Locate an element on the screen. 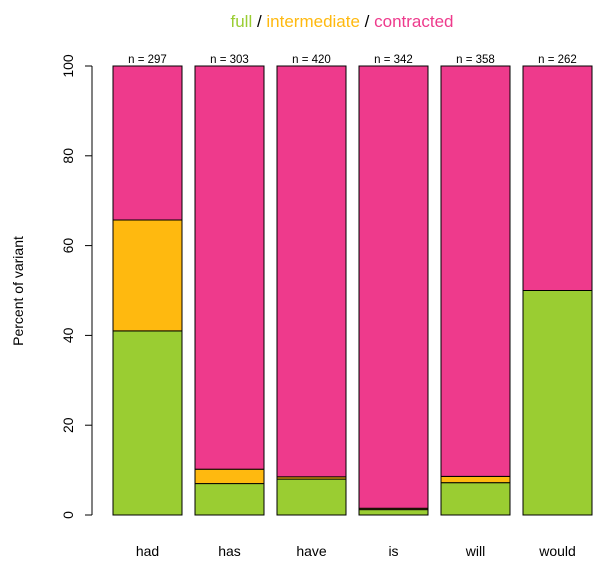 The image size is (594, 561). bar-segment-full-will is located at coordinates (475, 499).